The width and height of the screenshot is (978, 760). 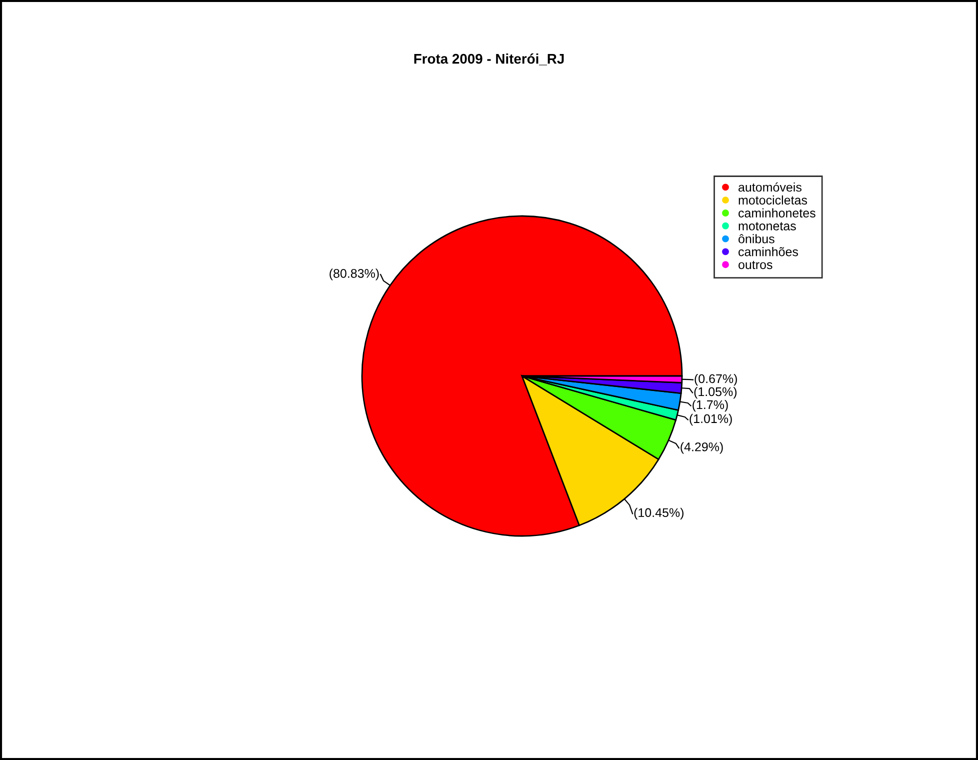 What do you see at coordinates (768, 251) in the screenshot?
I see `legend-label: caminhões` at bounding box center [768, 251].